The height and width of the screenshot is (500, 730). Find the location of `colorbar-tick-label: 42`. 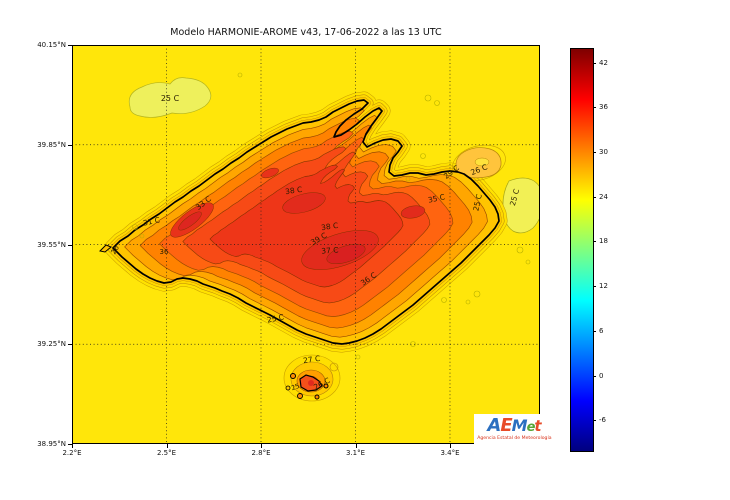

colorbar-tick-label: 42 is located at coordinates (603, 62).